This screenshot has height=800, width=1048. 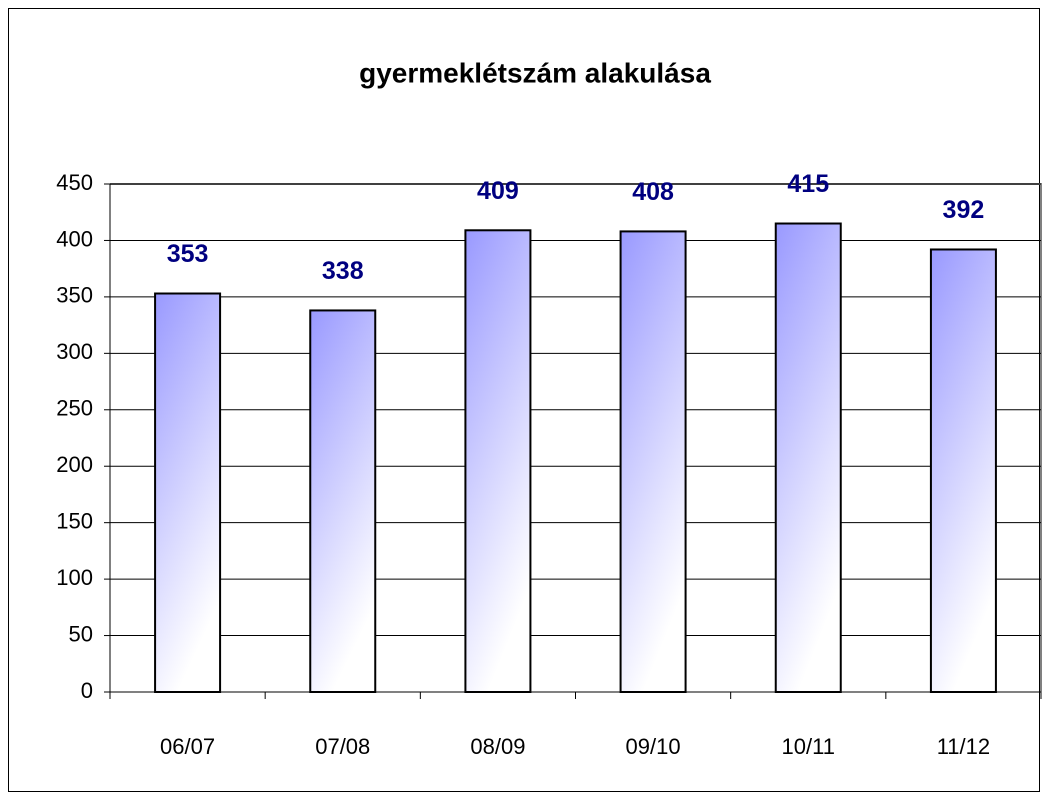 I want to click on data-label: 415, so click(x=808, y=184).